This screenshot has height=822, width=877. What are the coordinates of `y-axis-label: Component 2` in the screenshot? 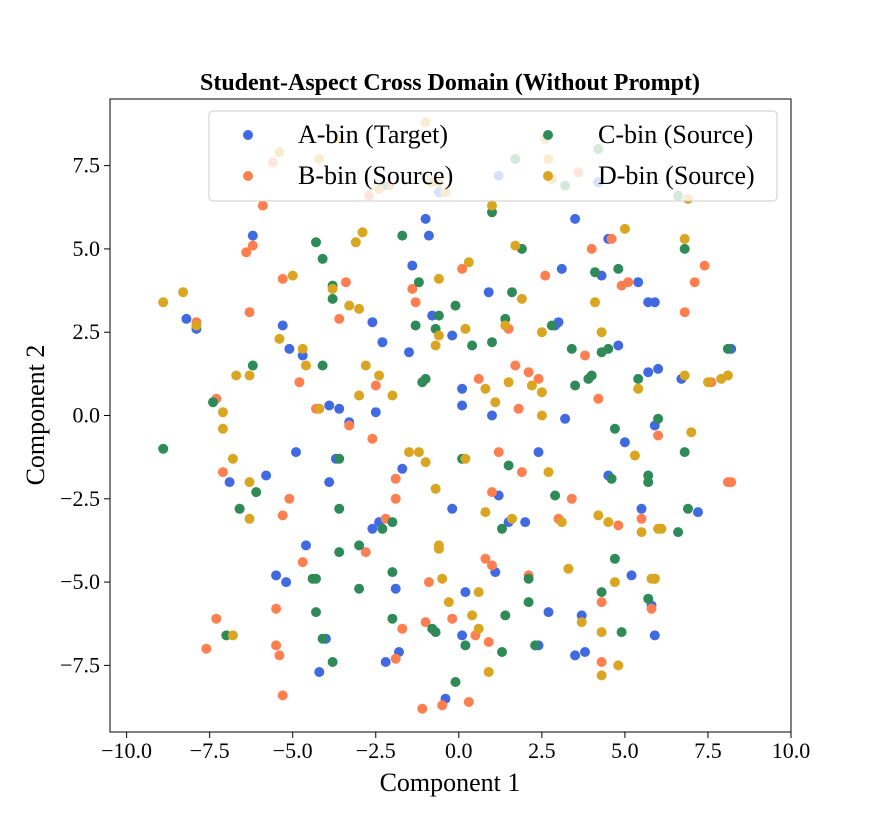 It's located at (35, 415).